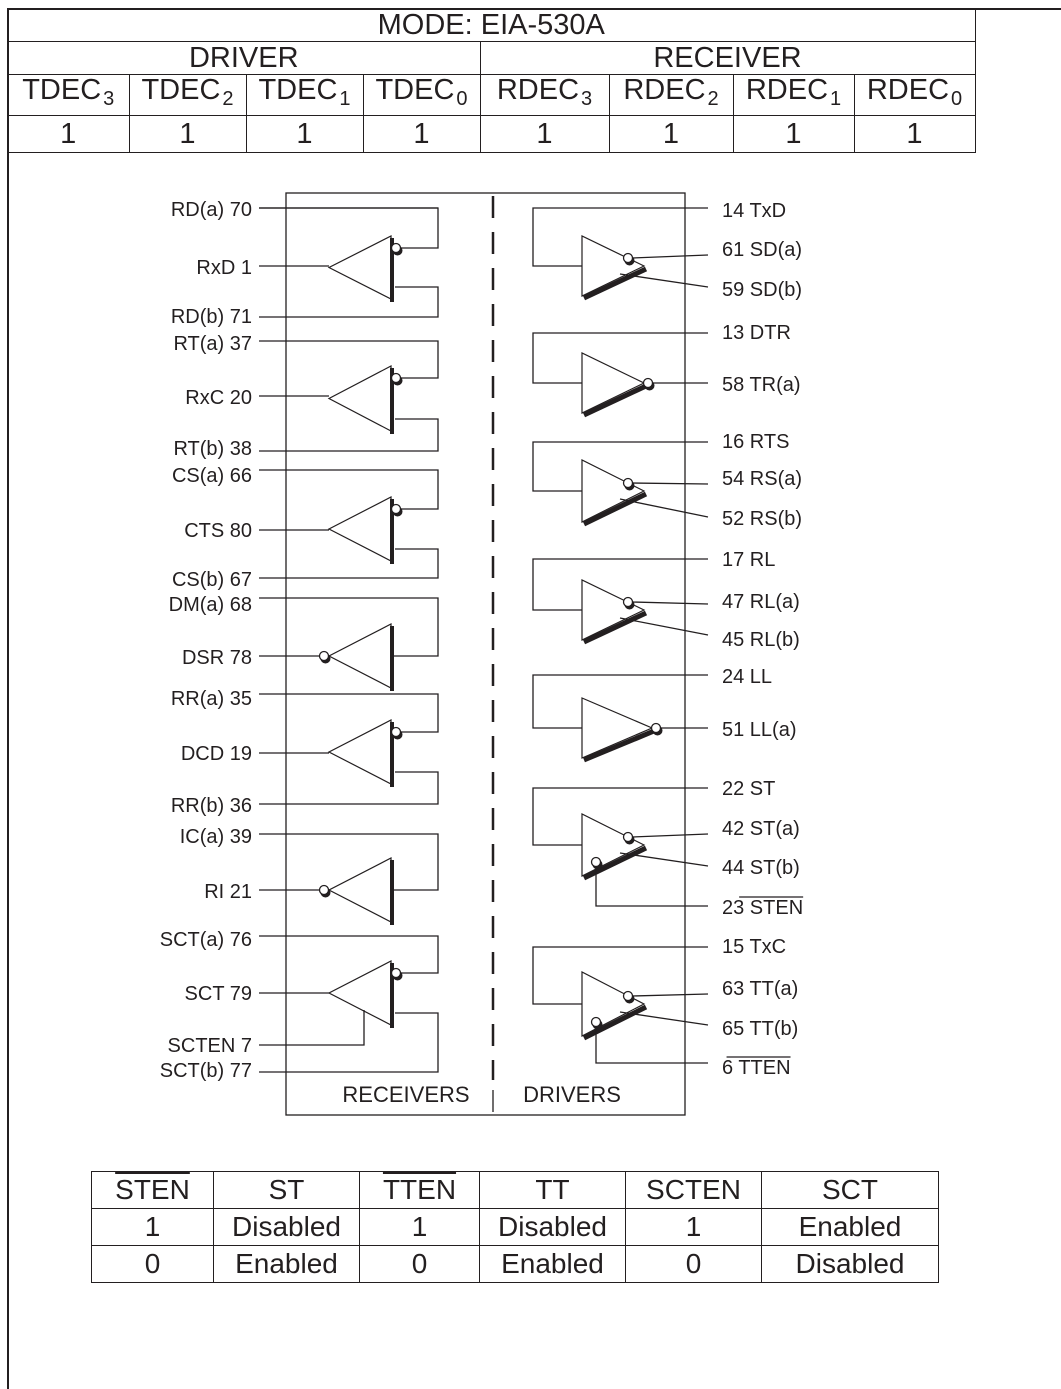 The image size is (1061, 1389). I want to click on right-pin-label: 58 TR(a), so click(761, 385).